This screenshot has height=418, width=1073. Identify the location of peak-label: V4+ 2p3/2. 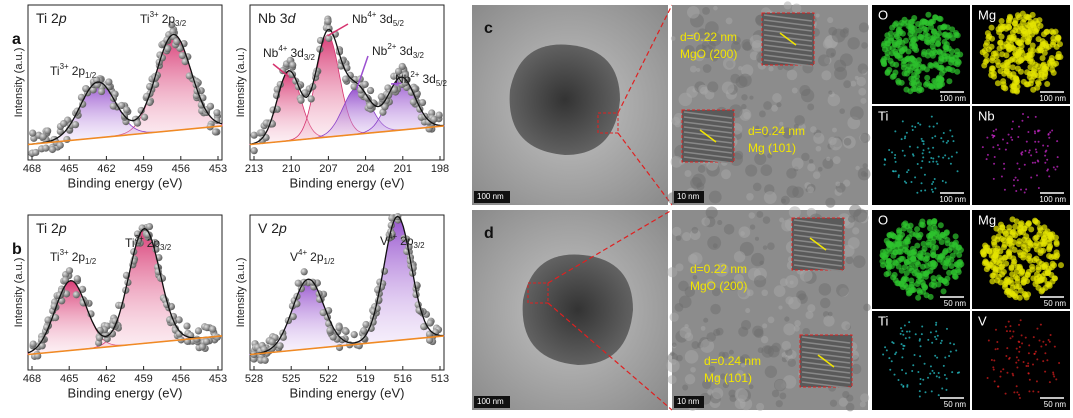
(402, 241).